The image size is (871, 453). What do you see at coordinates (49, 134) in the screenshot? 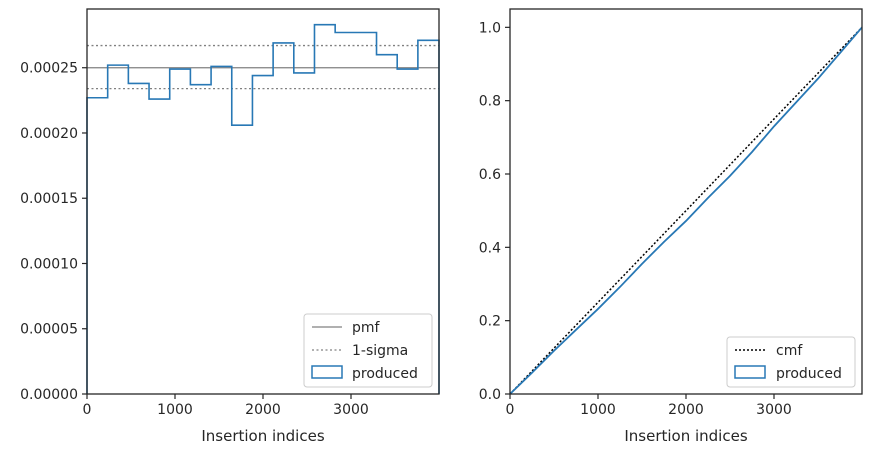
I see `y-tick-label: 0.00020` at bounding box center [49, 134].